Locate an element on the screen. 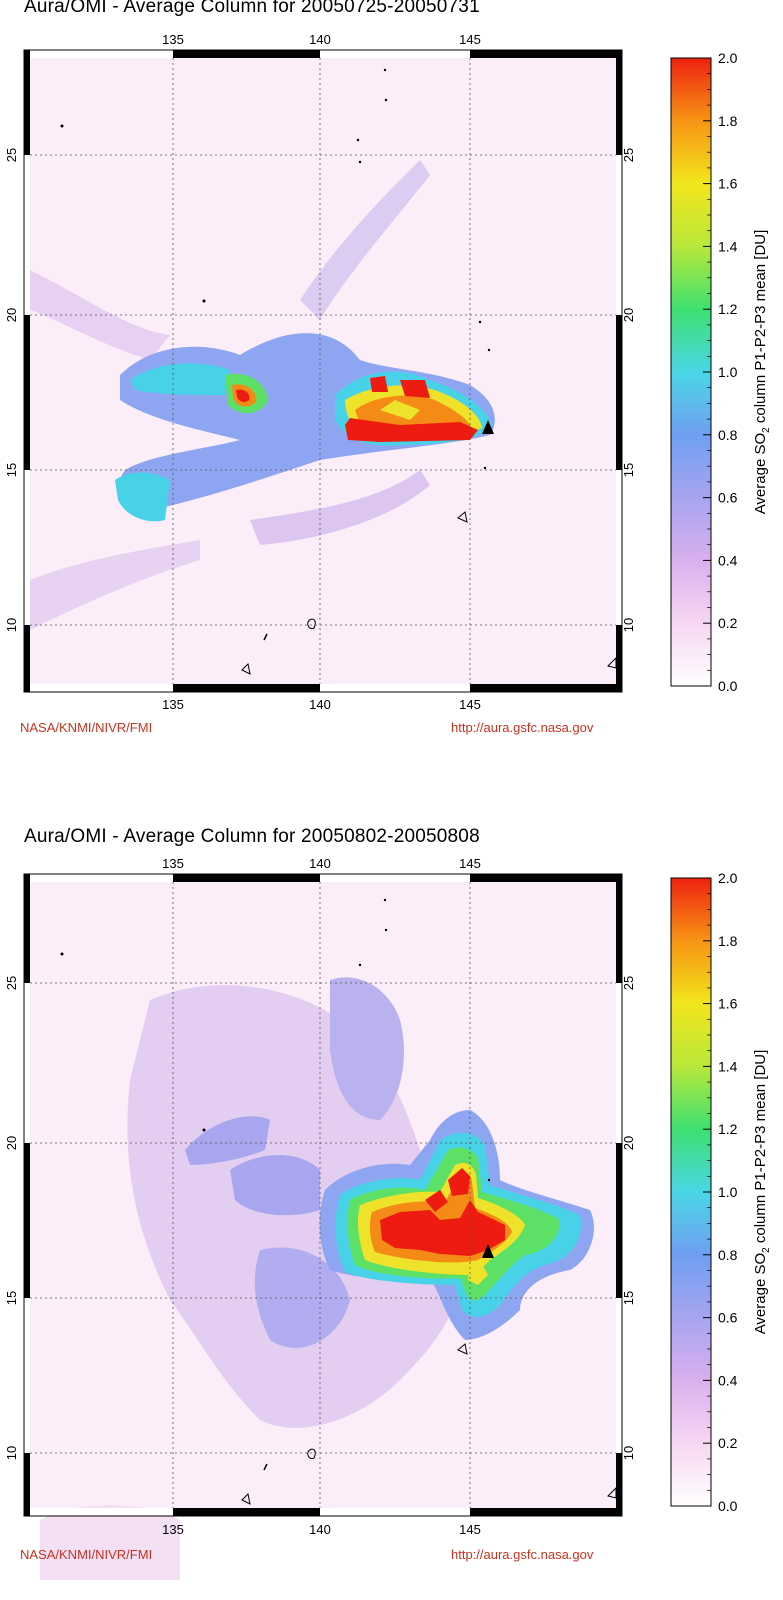  so2-plume-core is located at coordinates (442, 1228).